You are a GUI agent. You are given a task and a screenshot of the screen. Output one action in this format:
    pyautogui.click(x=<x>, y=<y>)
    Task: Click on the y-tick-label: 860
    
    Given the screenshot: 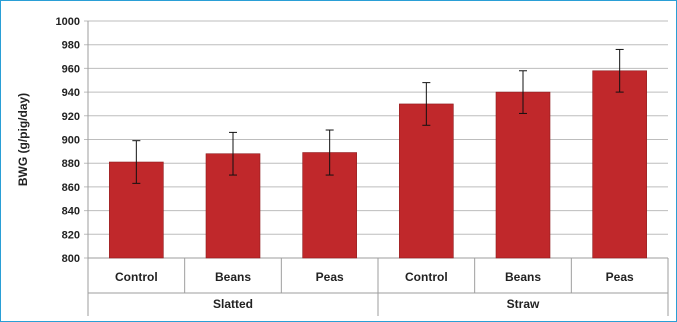 What is the action you would take?
    pyautogui.click(x=71, y=188)
    